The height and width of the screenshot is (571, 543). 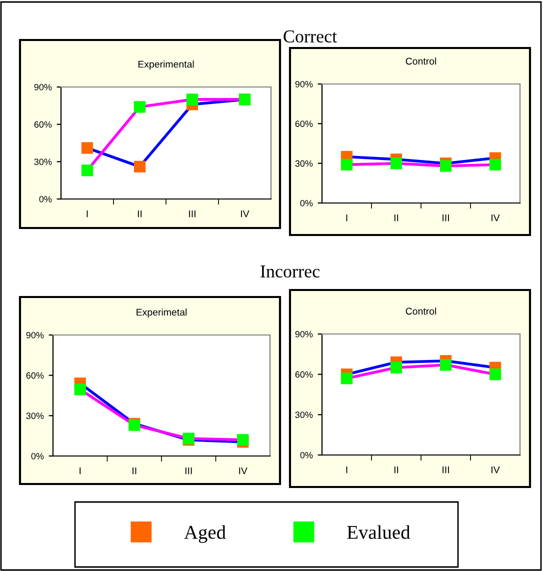 What do you see at coordinates (166, 65) in the screenshot?
I see `chart-title: Experimental` at bounding box center [166, 65].